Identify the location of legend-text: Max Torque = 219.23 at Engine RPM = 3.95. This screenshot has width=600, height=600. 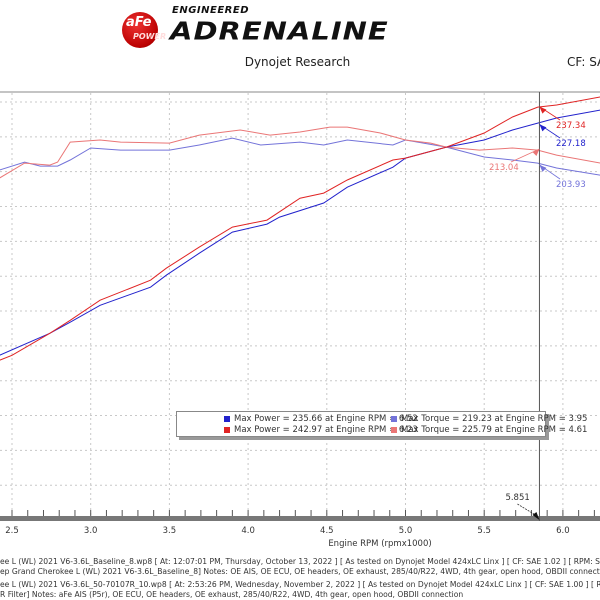
(494, 419).